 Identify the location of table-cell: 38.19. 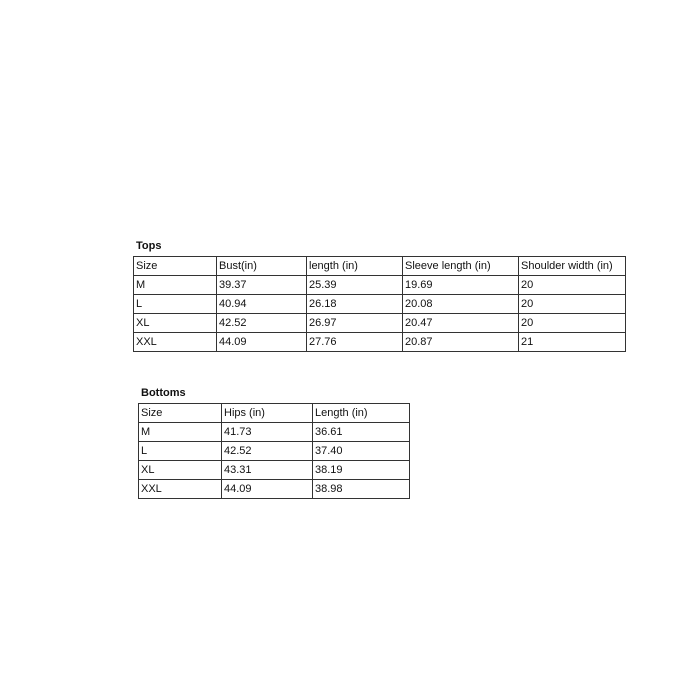
(361, 470).